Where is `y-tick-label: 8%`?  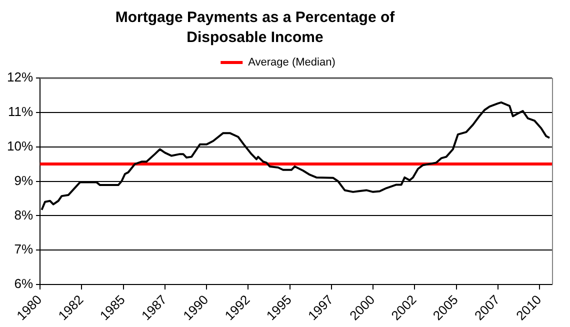
y-tick-label: 8% is located at coordinates (24, 214).